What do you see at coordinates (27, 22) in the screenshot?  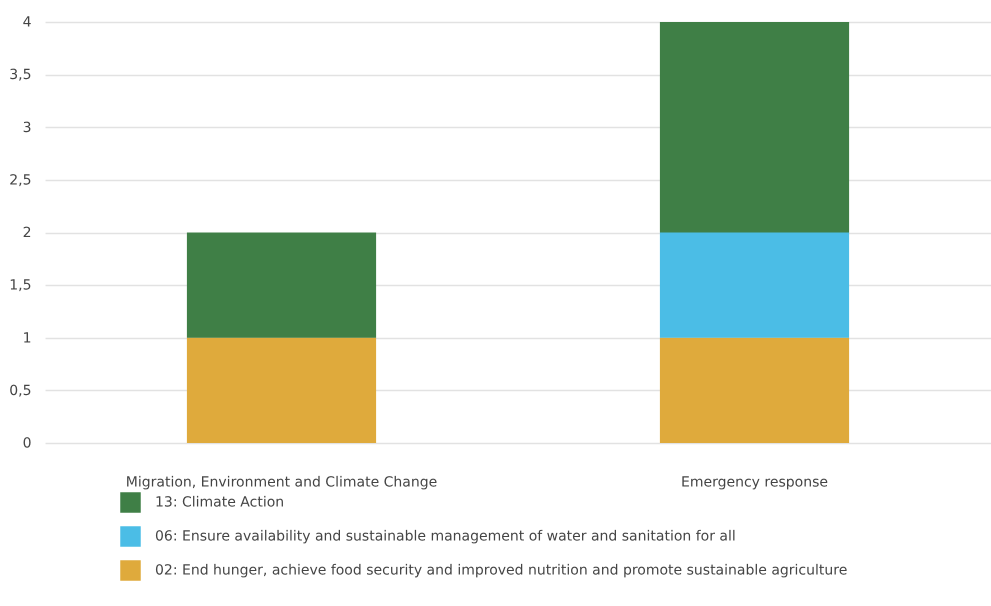 I see `y-tick-label: 4` at bounding box center [27, 22].